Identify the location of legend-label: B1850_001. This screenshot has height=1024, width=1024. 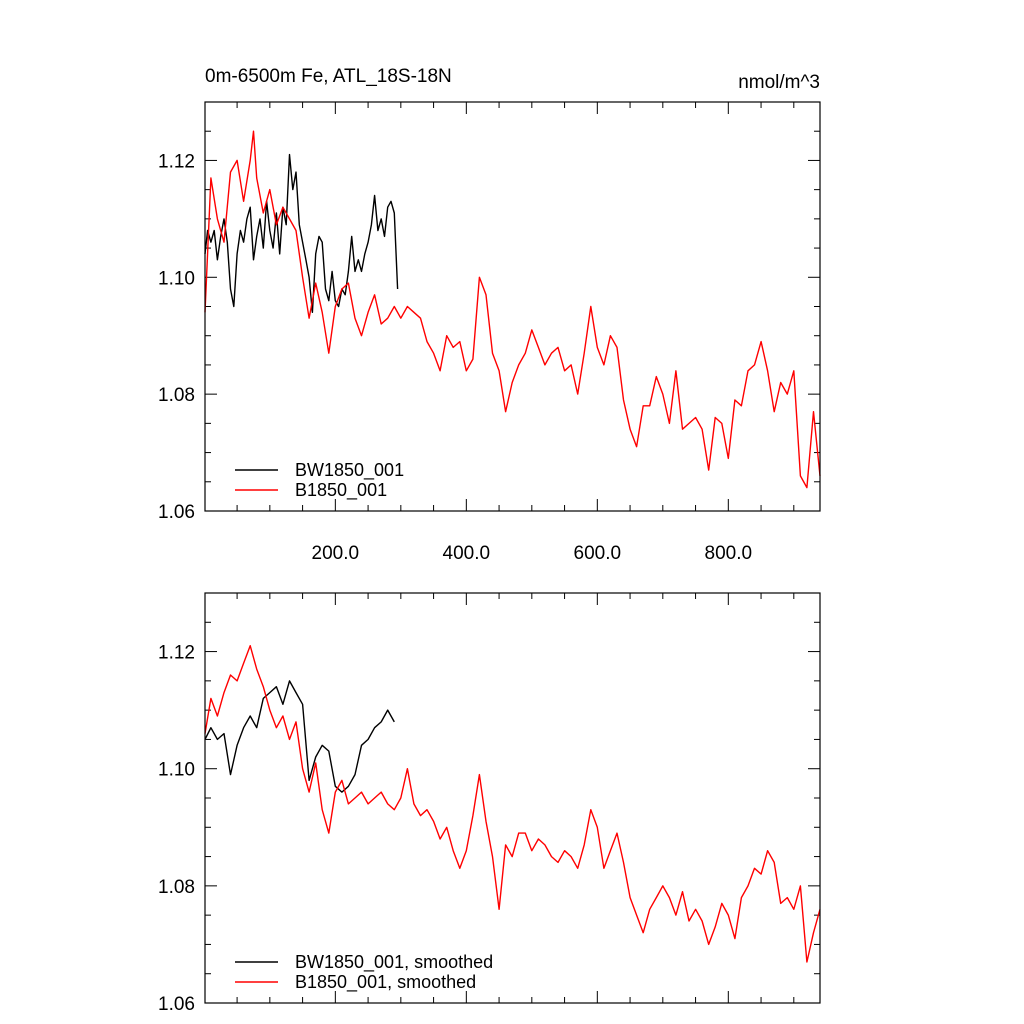
(341, 490).